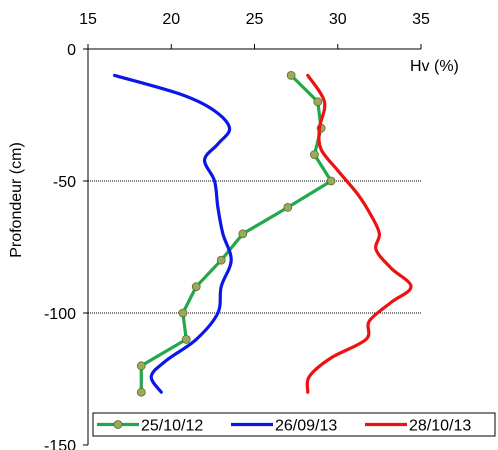 Image resolution: width=498 pixels, height=450 pixels. I want to click on y-tick-label: -50, so click(64, 182).